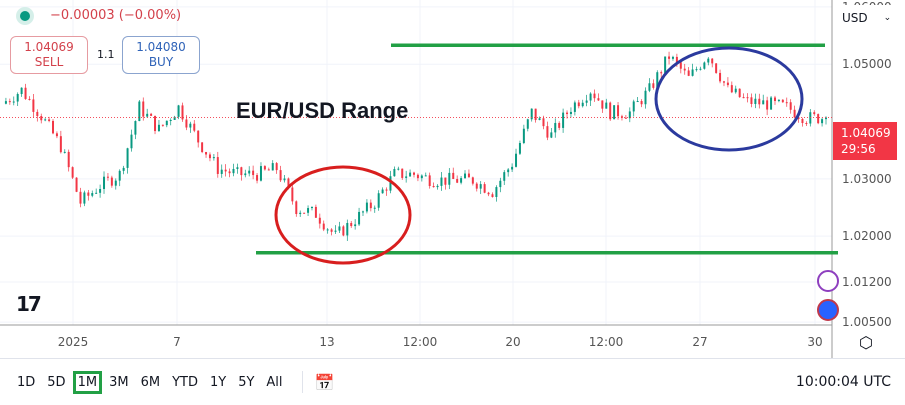 The height and width of the screenshot is (405, 905). What do you see at coordinates (322, 110) in the screenshot?
I see `annotation-title: EUR/USD Range` at bounding box center [322, 110].